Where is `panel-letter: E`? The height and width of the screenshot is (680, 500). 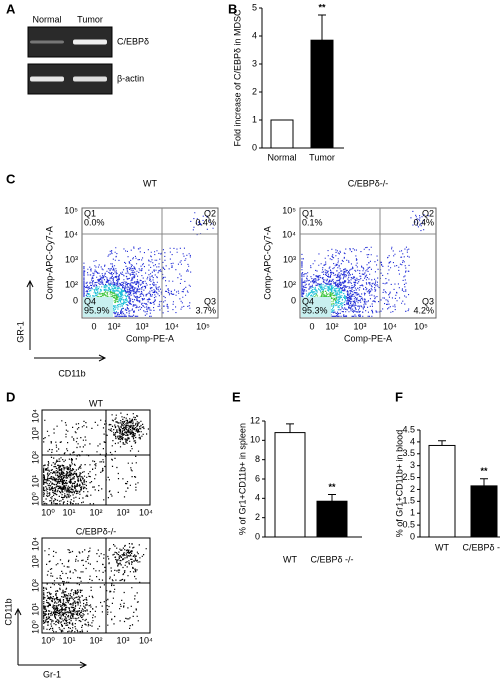
panel-letter: E is located at coordinates (236, 396).